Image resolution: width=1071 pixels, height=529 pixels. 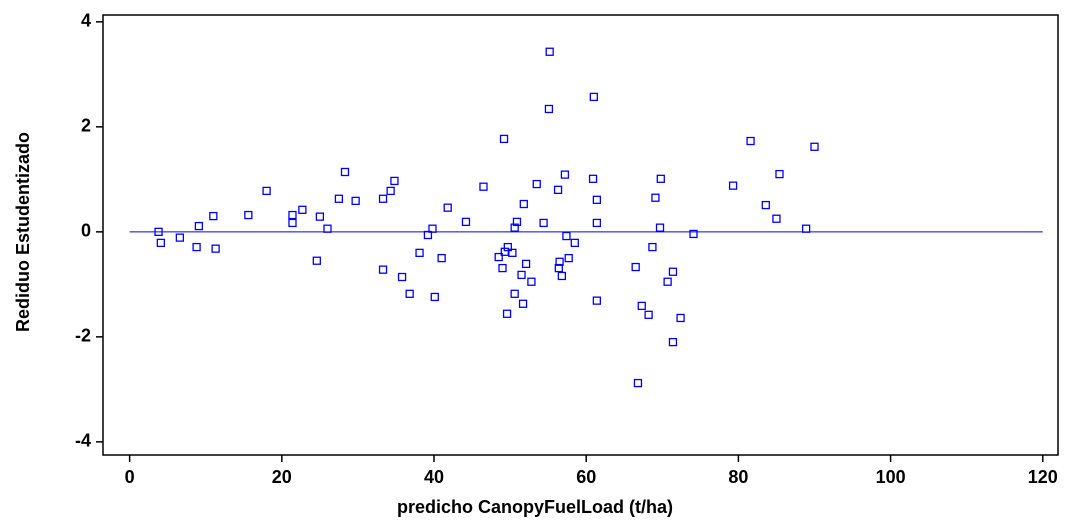 What do you see at coordinates (1043, 477) in the screenshot?
I see `x-tick-label: 120` at bounding box center [1043, 477].